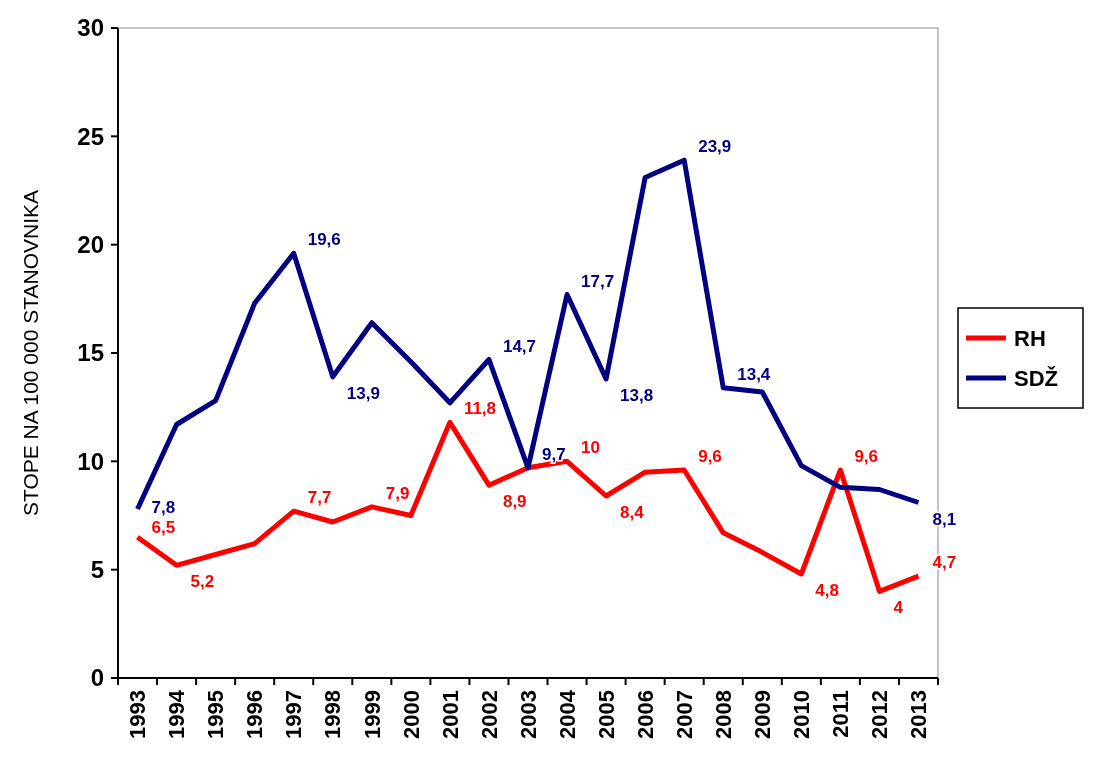 The width and height of the screenshot is (1103, 783). What do you see at coordinates (898, 608) in the screenshot?
I see `data-label: 4` at bounding box center [898, 608].